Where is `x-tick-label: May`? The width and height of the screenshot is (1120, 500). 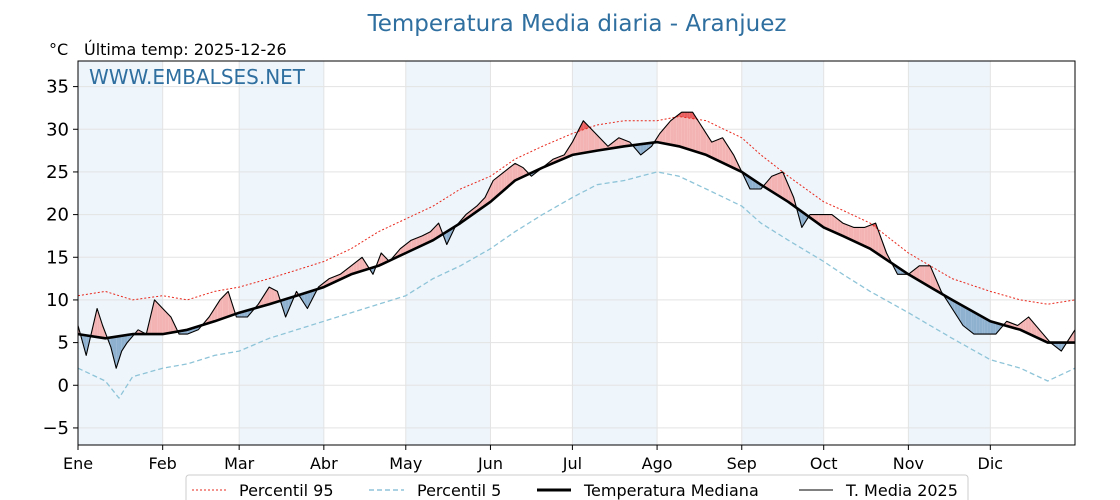
x-tick-label: May is located at coordinates (405, 463).